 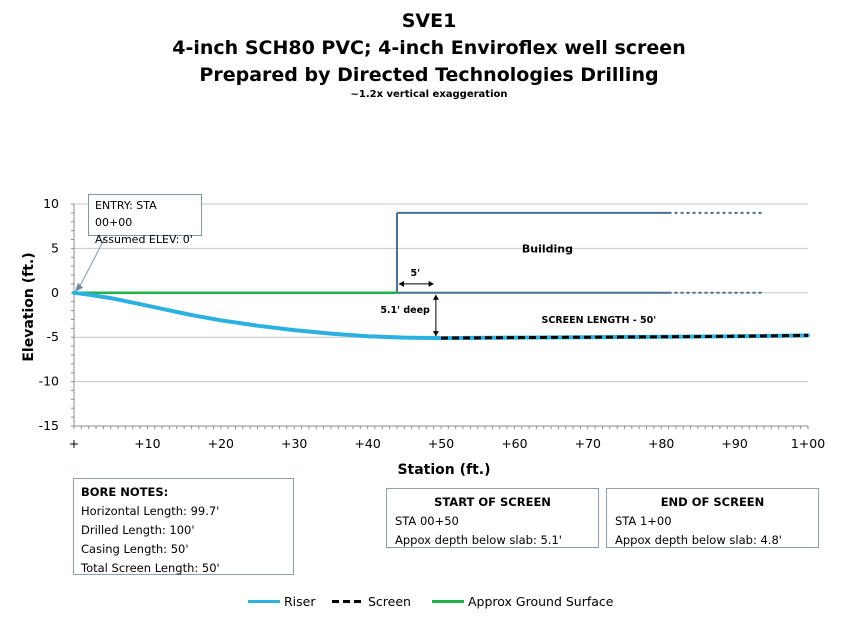 What do you see at coordinates (125, 492) in the screenshot?
I see `bore-notes-title: BORE NOTES:` at bounding box center [125, 492].